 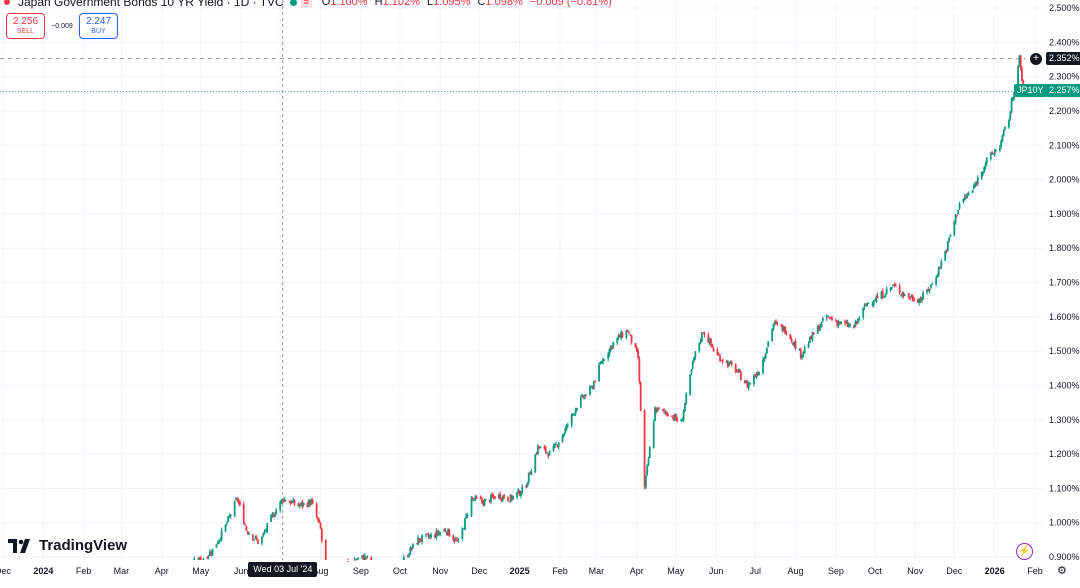 I want to click on x-tick-label: Dec, so click(x=479, y=571).